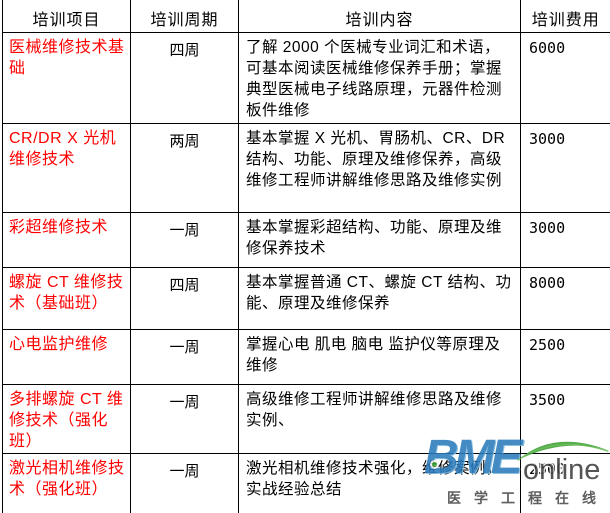 This screenshot has width=610, height=513. Describe the element at coordinates (565, 77) in the screenshot. I see `course-fee: 6000` at that location.